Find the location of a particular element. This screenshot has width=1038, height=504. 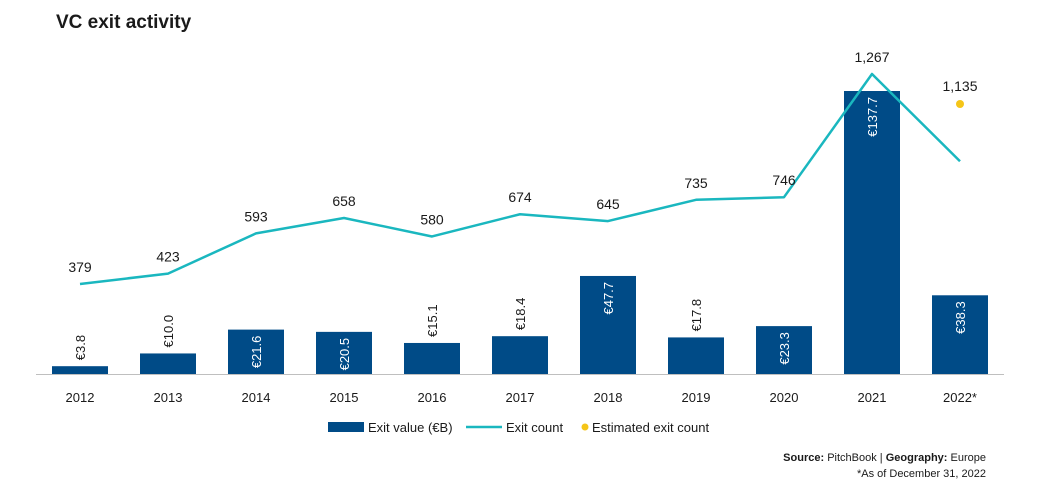

x-tick-label: 2019 is located at coordinates (696, 397).